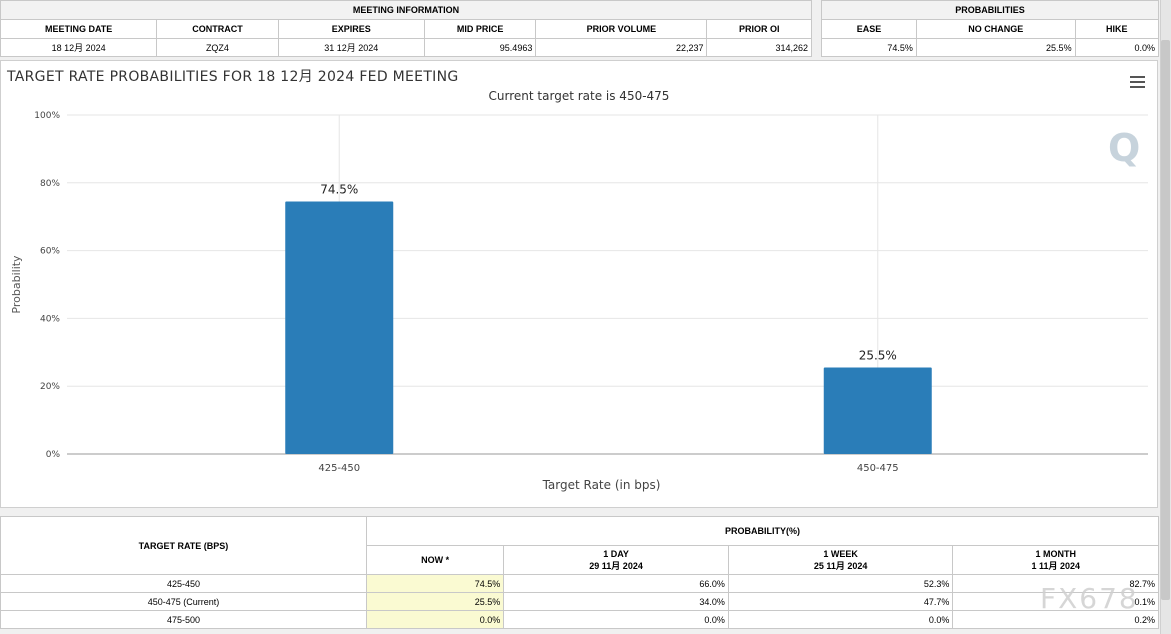 This screenshot has width=1171, height=634. I want to click on y-tick-label: 60%, so click(50, 252).